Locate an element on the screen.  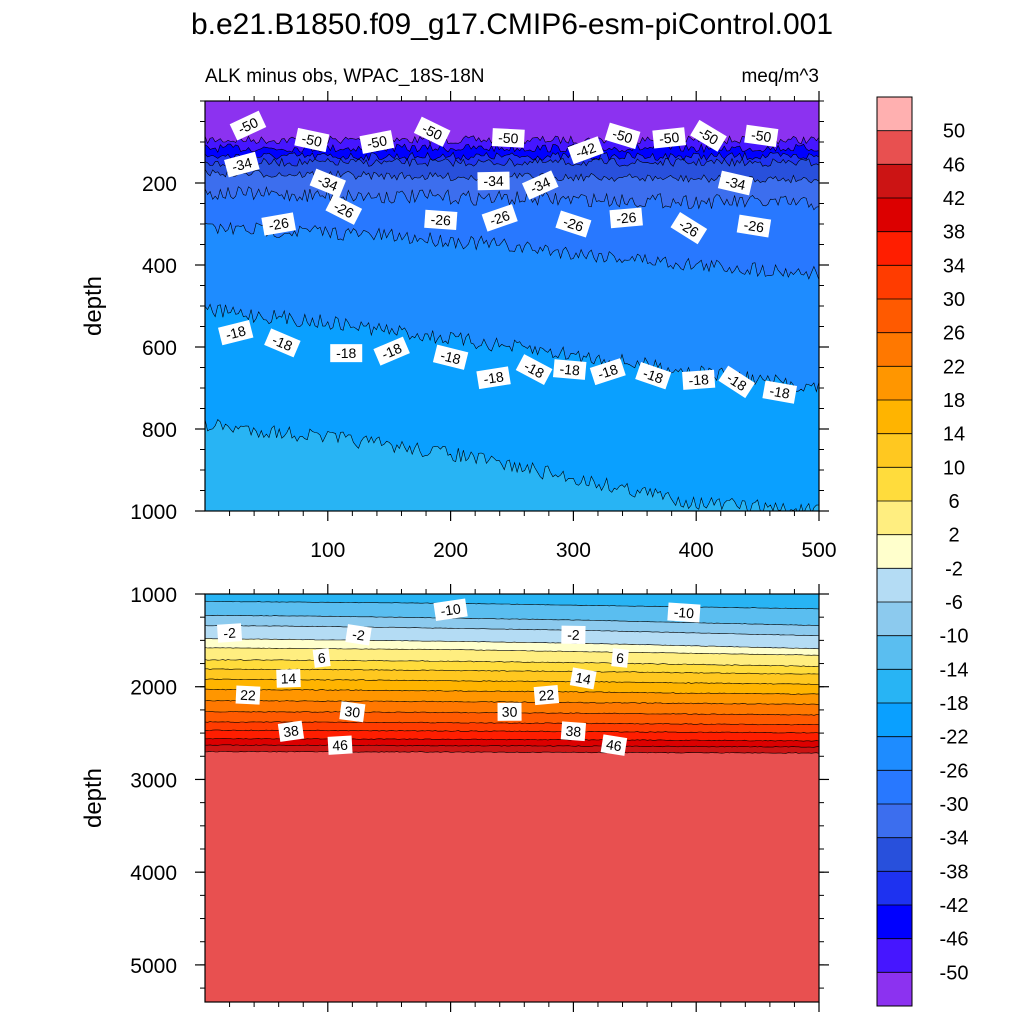
svg-text: -42 is located at coordinates (585, 150).